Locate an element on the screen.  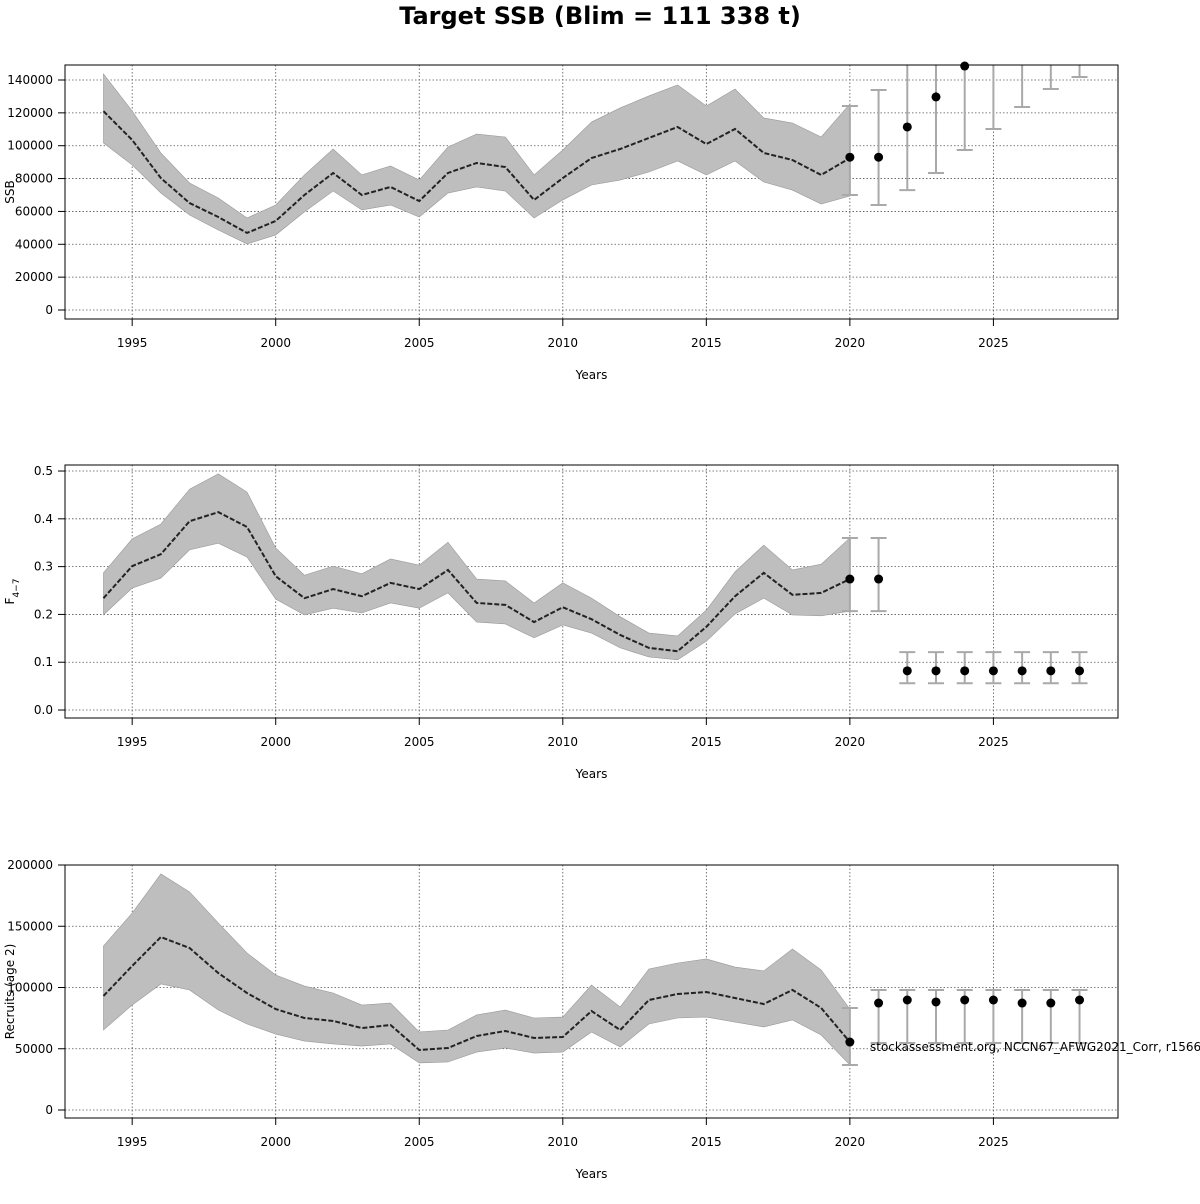
y-tick-label: 0.3 is located at coordinates (43, 567).